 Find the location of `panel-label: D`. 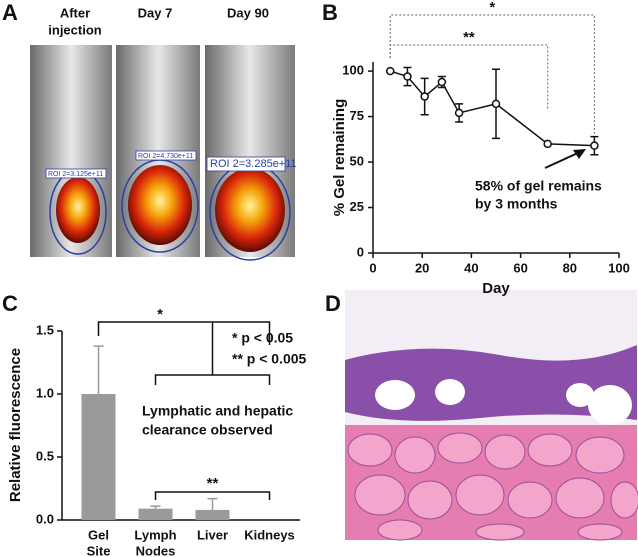

panel-label: D is located at coordinates (333, 303).